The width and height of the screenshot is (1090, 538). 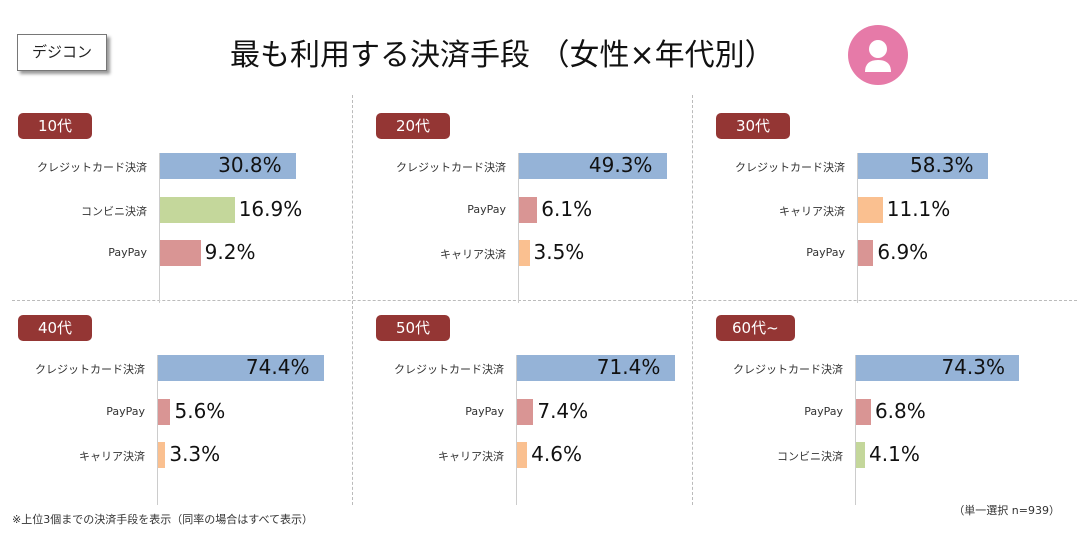 I want to click on data-label: 5.6%, so click(x=200, y=411).